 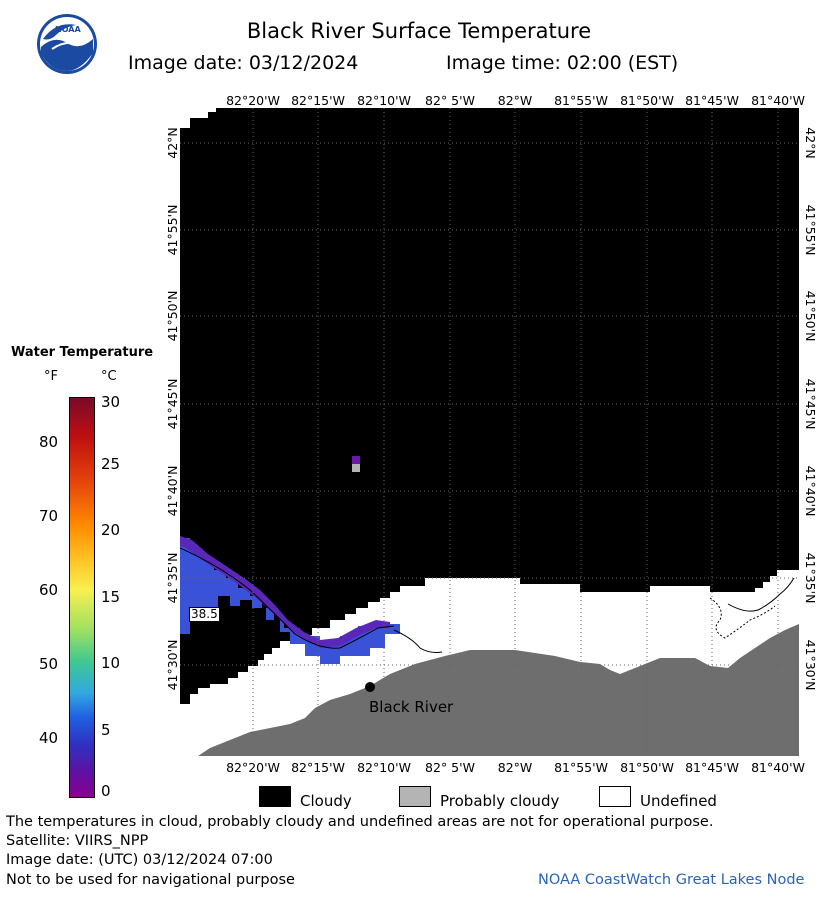 What do you see at coordinates (49, 442) in the screenshot?
I see `f-tick-label: 80` at bounding box center [49, 442].